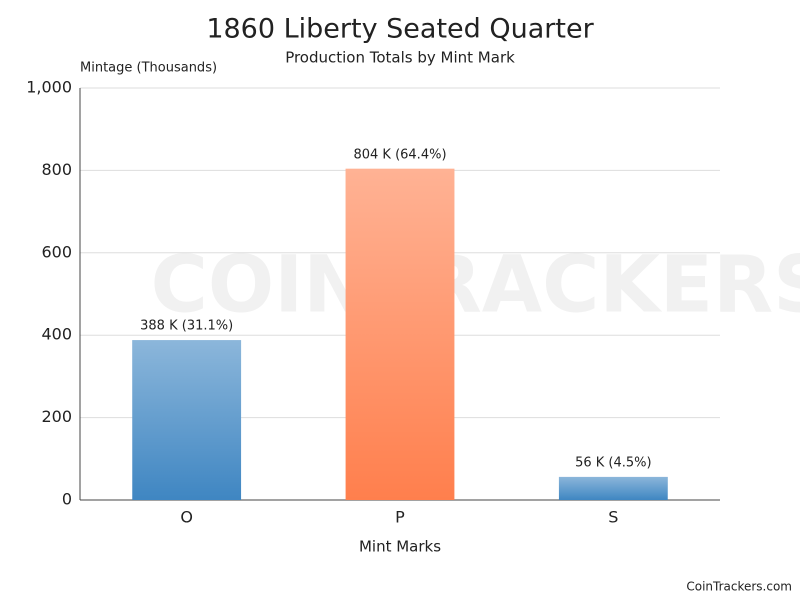 The width and height of the screenshot is (800, 600). What do you see at coordinates (67, 499) in the screenshot?
I see `y-tick-label: 0` at bounding box center [67, 499].